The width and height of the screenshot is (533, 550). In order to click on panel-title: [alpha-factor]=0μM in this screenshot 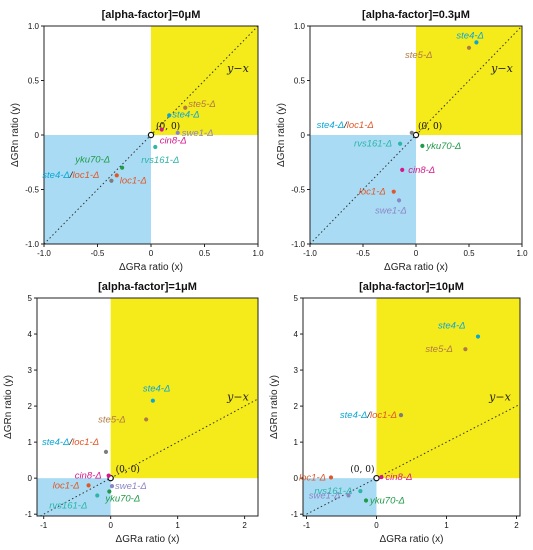, I will do `click(151, 15)`.